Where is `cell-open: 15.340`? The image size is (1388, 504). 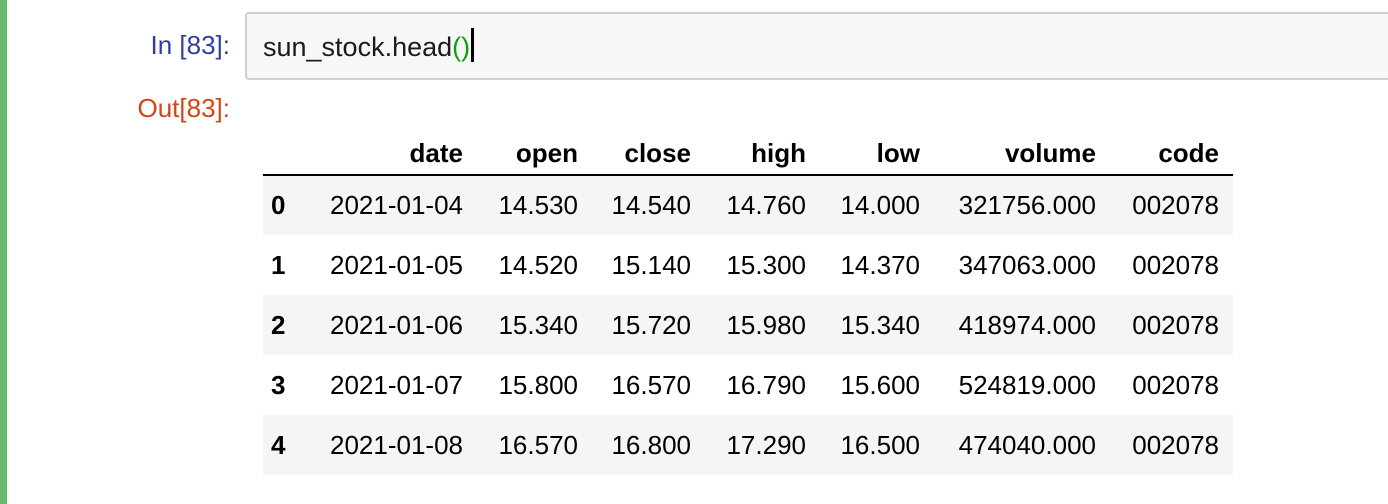 cell-open: 15.340 is located at coordinates (538, 324).